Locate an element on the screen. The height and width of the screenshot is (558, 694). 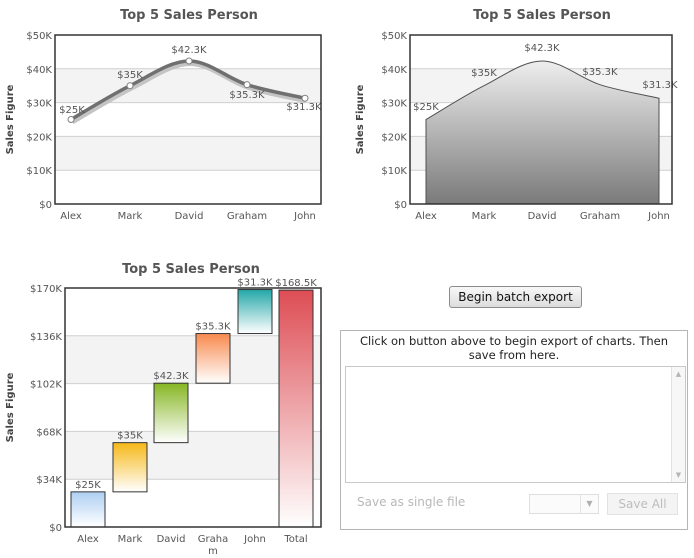
y-tick-label: $170K is located at coordinates (46, 289).